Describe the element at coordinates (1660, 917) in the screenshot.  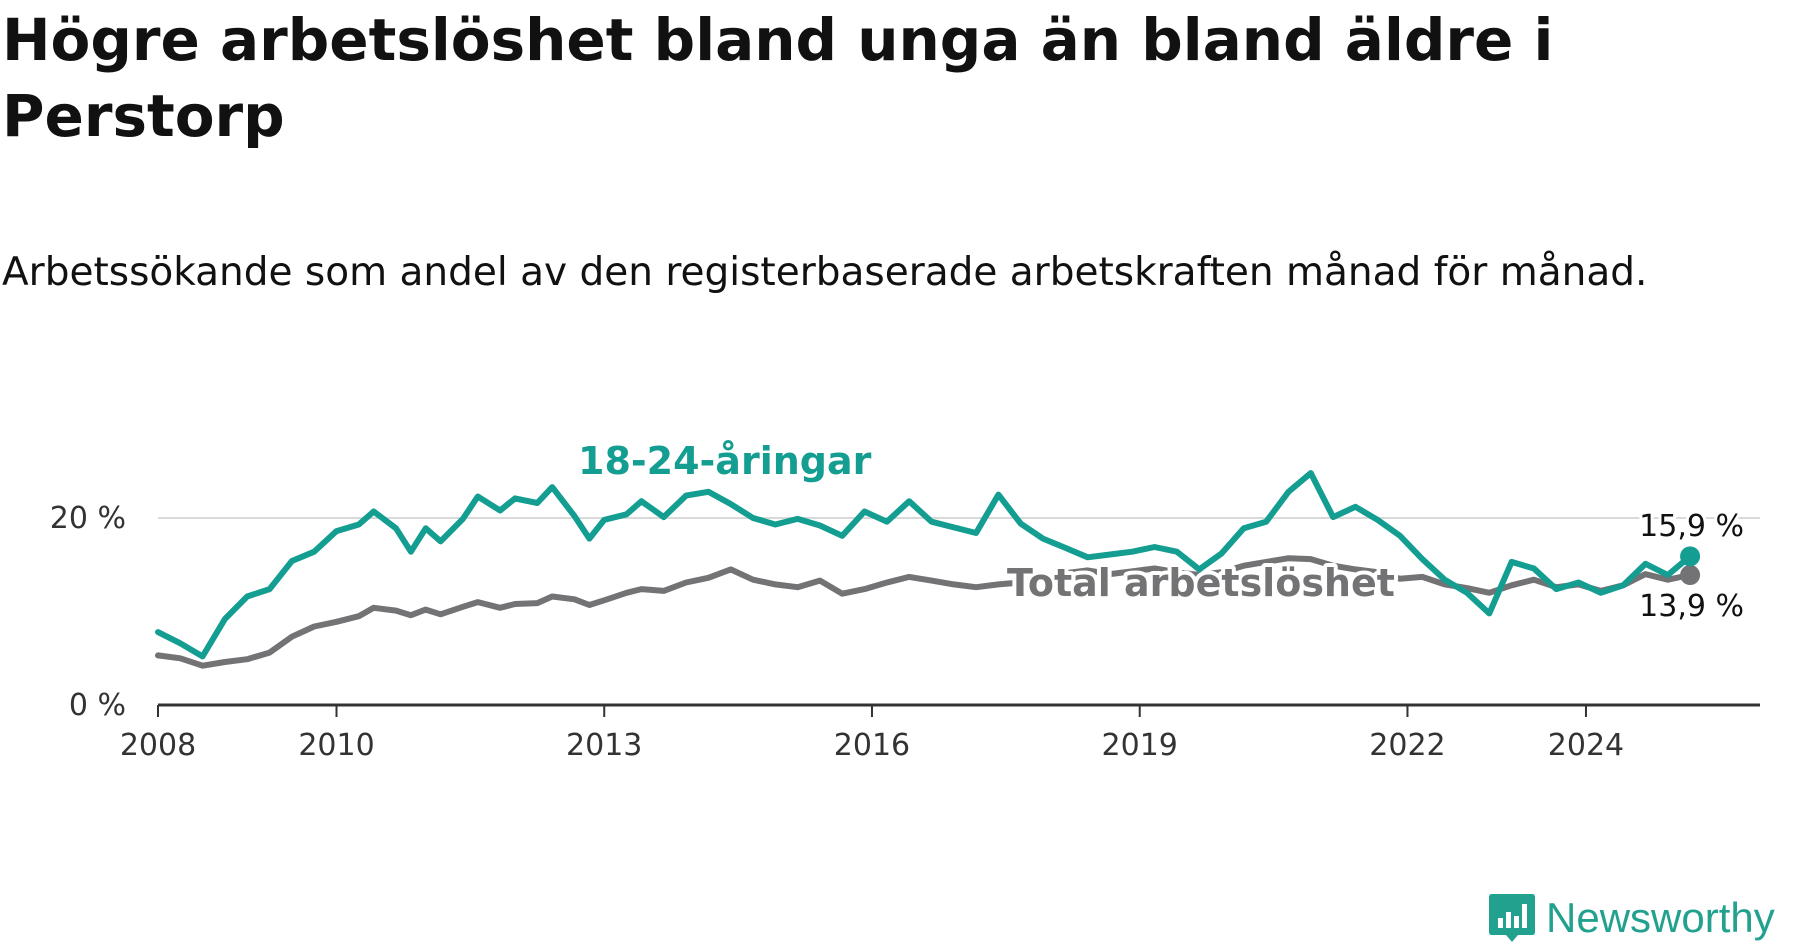
I see `logo-text: Newsworthy` at that location.